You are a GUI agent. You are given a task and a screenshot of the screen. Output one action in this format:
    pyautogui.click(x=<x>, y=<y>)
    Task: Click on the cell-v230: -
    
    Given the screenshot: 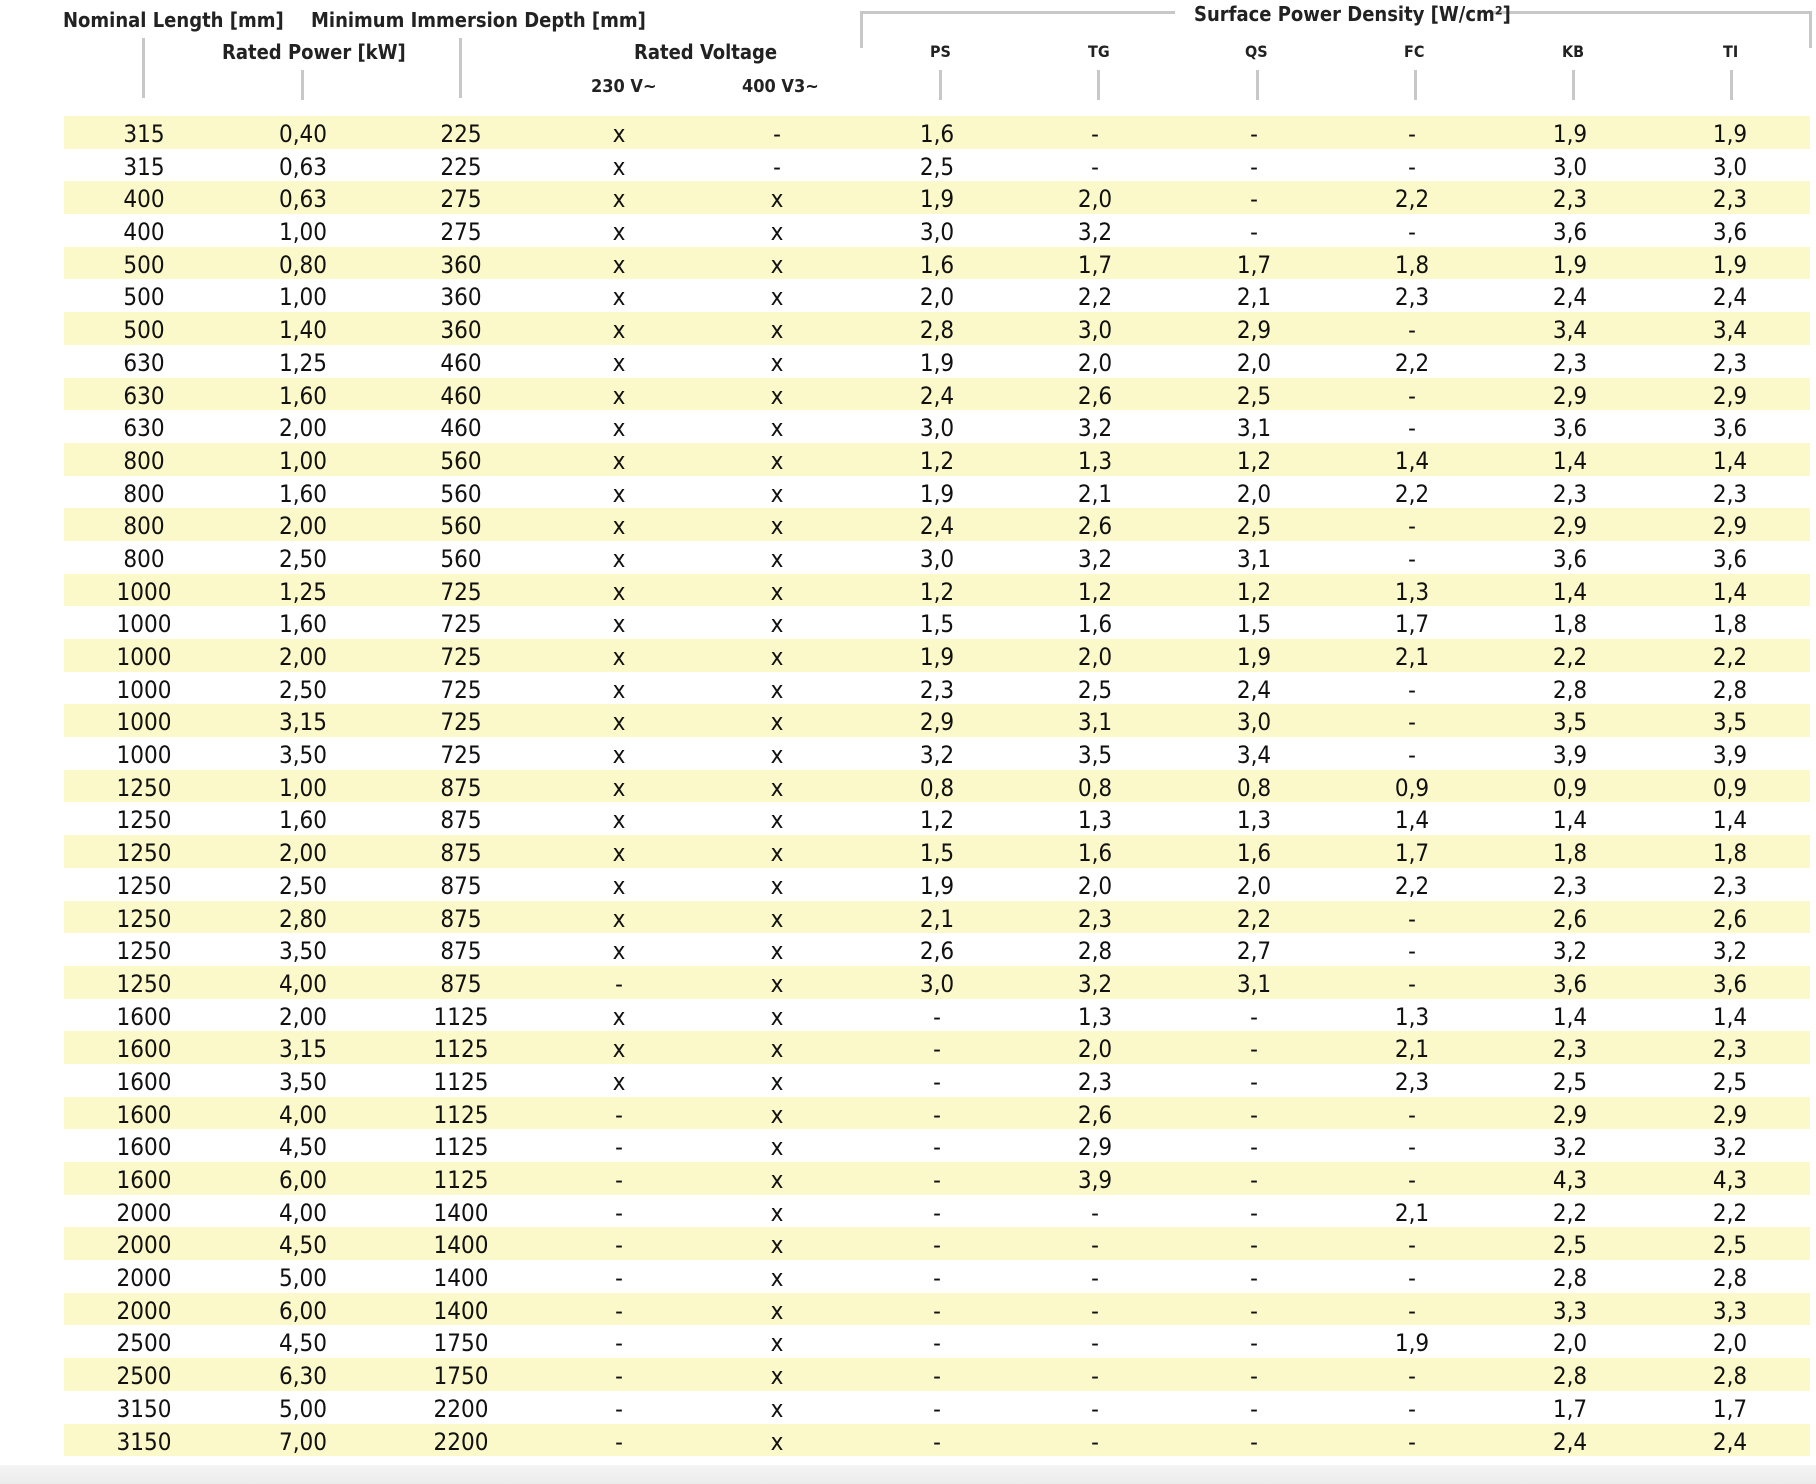 What is the action you would take?
    pyautogui.click(x=619, y=1180)
    